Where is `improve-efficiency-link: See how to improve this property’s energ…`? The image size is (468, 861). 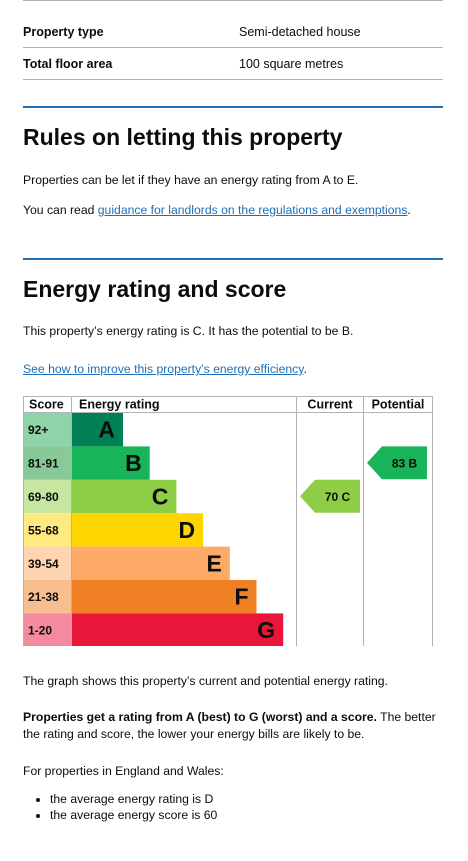
improve-efficiency-link: See how to improve this property’s energ… is located at coordinates (163, 369).